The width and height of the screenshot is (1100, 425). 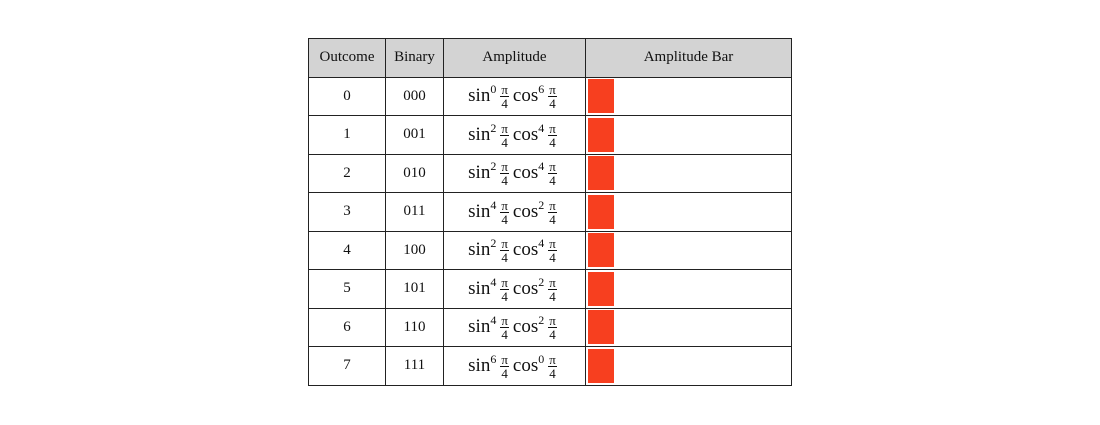 I want to click on table-row: 2 010 sin2 π 4 cos4 π 4, so click(x=550, y=173).